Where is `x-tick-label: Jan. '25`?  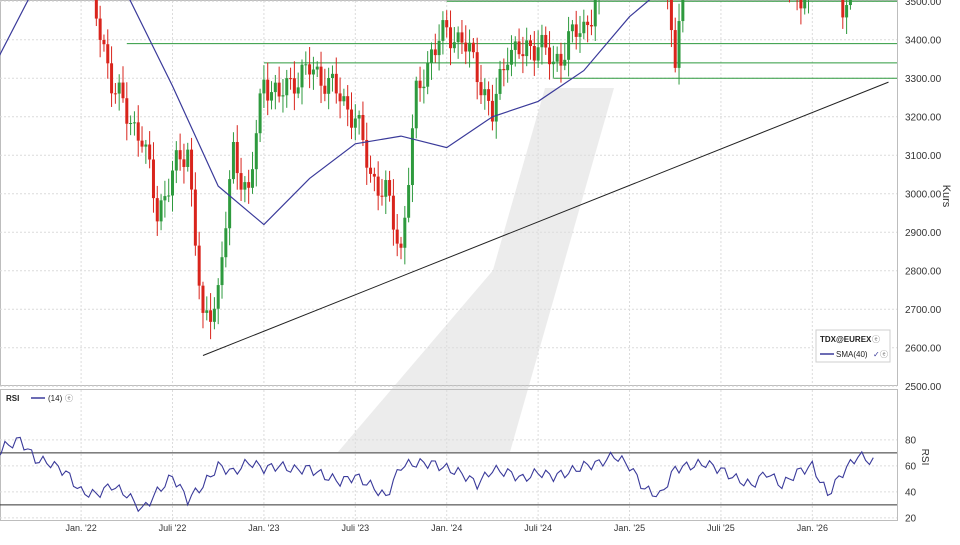
x-tick-label: Jan. '25 is located at coordinates (629, 528).